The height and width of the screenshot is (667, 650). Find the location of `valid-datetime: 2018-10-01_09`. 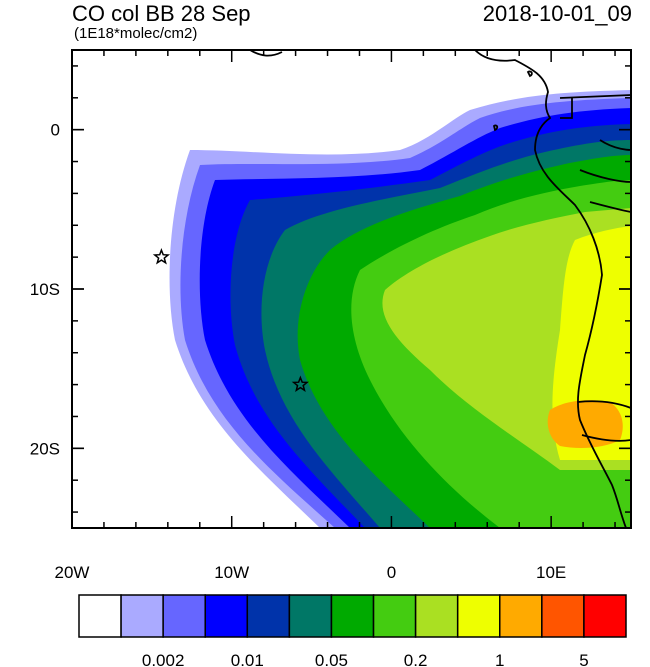

valid-datetime: 2018-10-01_09 is located at coordinates (557, 13).